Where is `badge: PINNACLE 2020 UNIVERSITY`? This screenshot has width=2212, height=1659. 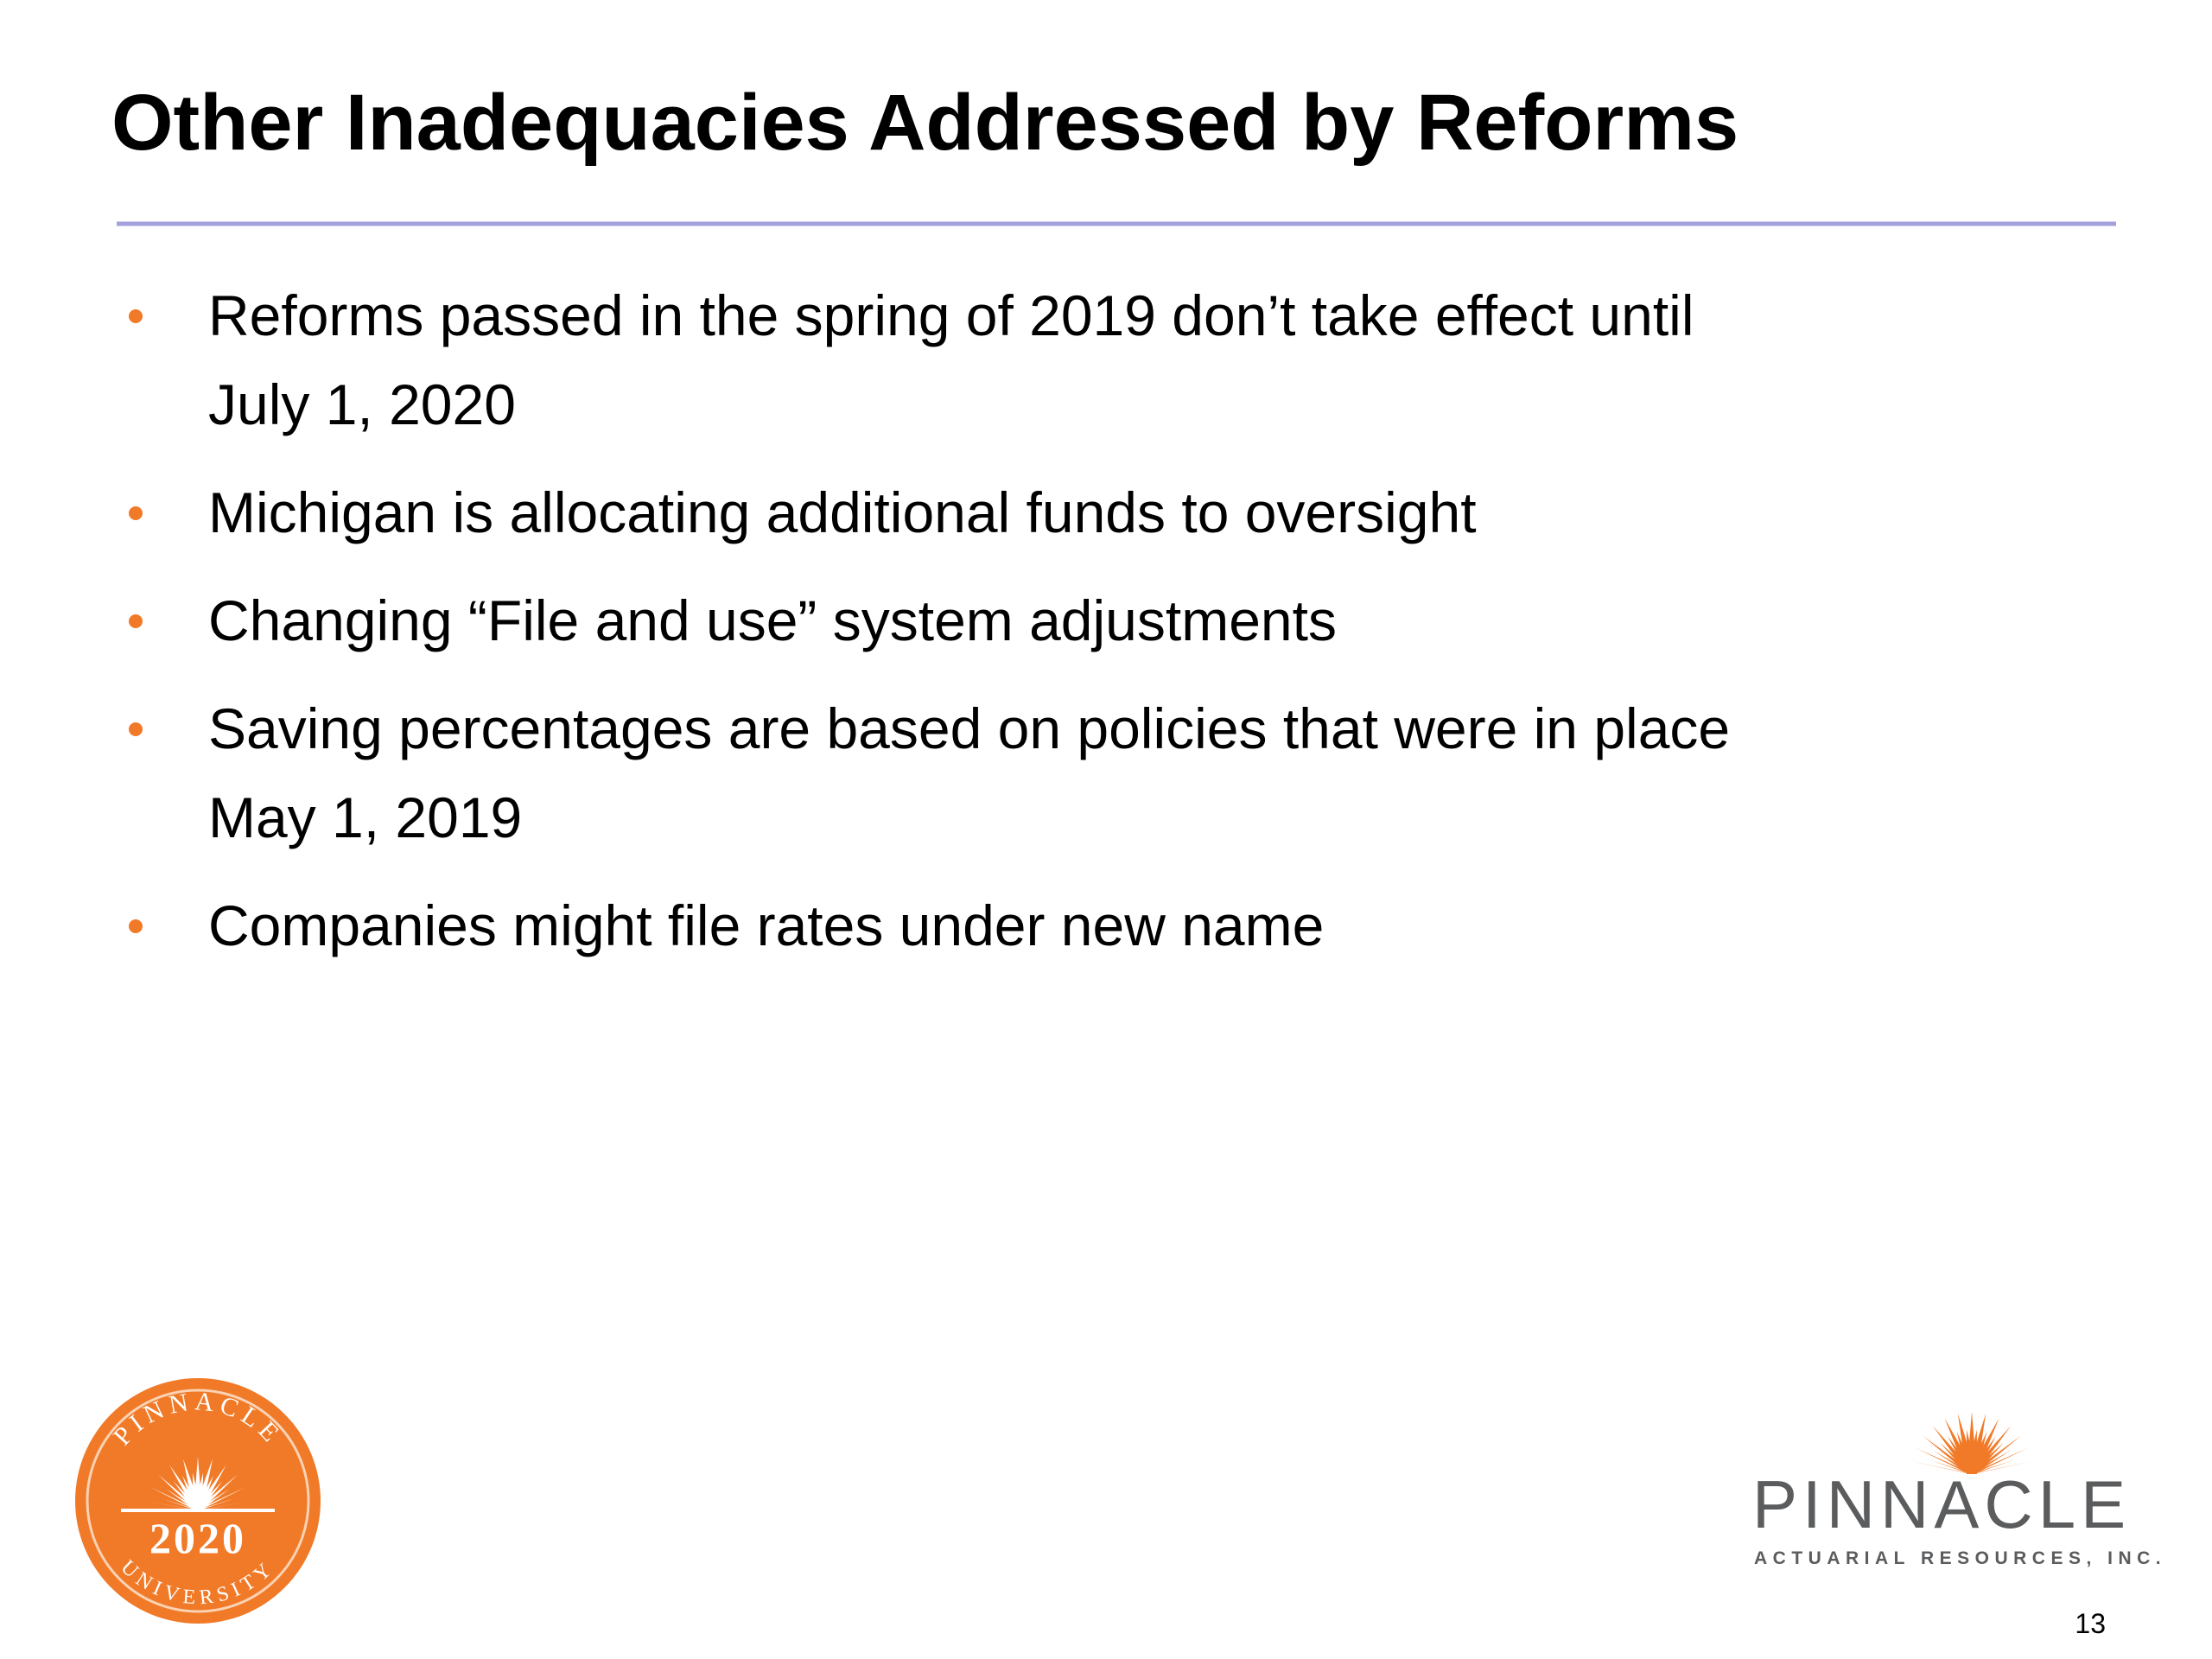 badge: PINNACLE 2020 UNIVERSITY is located at coordinates (198, 1501).